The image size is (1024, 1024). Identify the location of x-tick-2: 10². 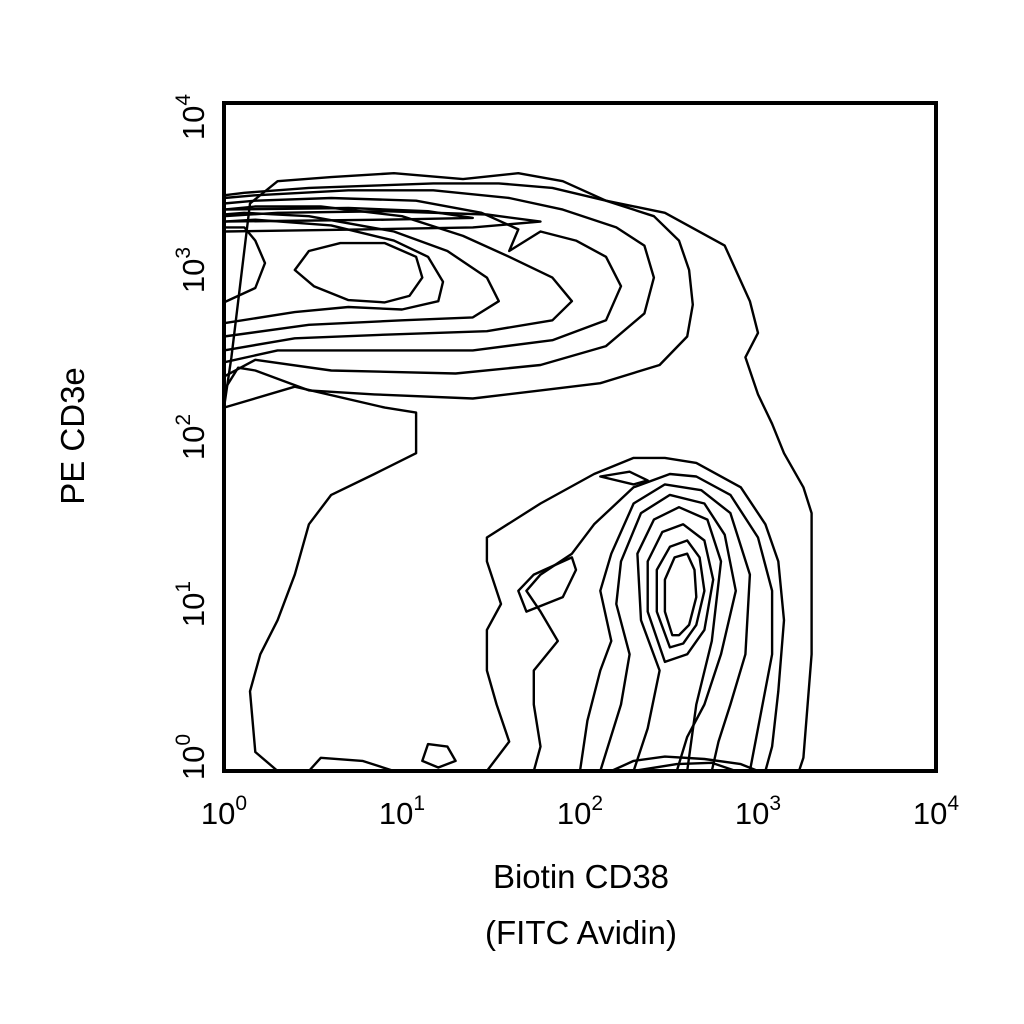
(580, 811).